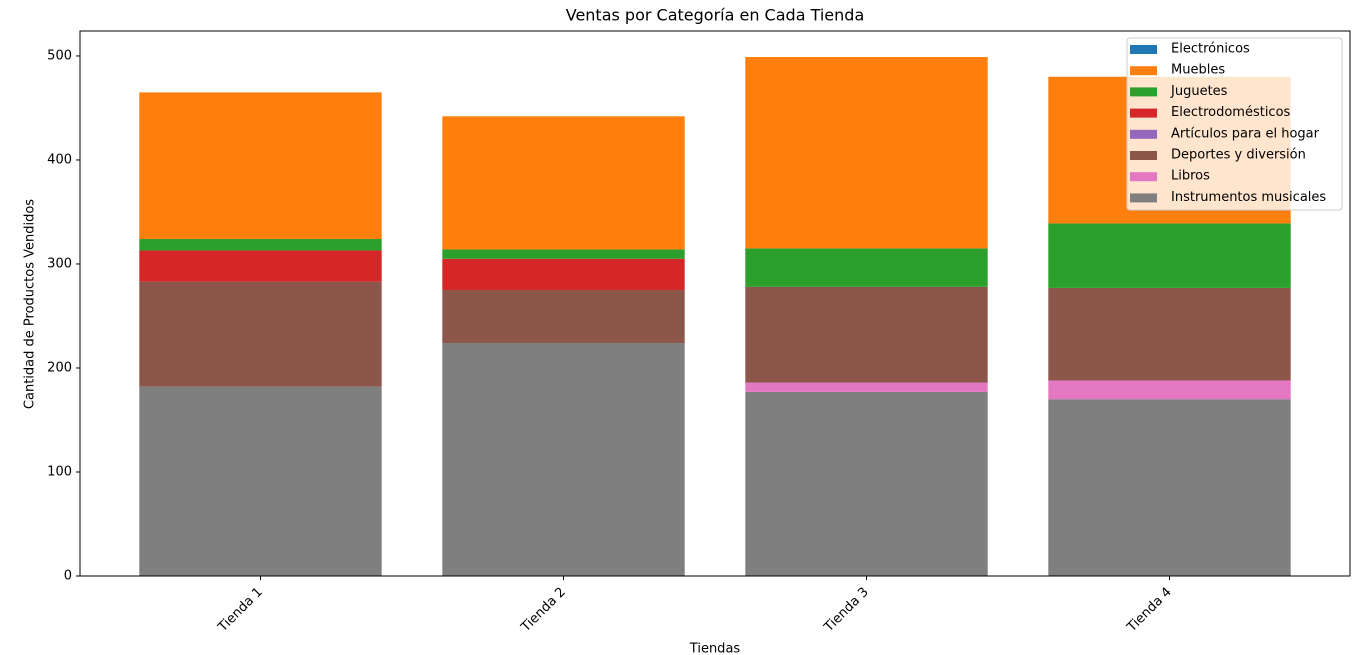 This screenshot has width=1366, height=655. What do you see at coordinates (59, 159) in the screenshot?
I see `y-tick-label: 400` at bounding box center [59, 159].